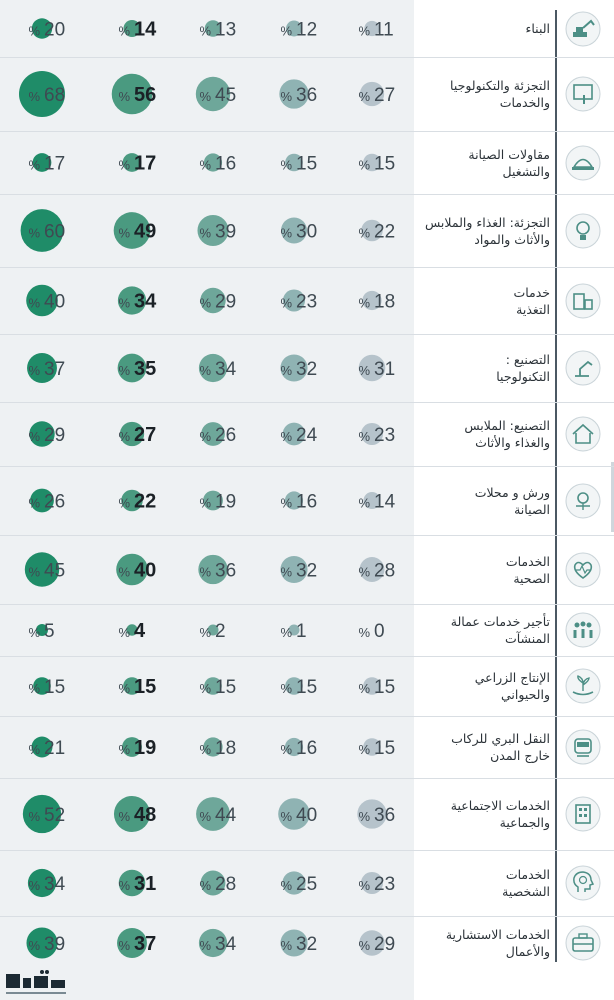 This screenshot has height=1000, width=614. What do you see at coordinates (376, 301) in the screenshot?
I see `data-point: 18%` at bounding box center [376, 301].